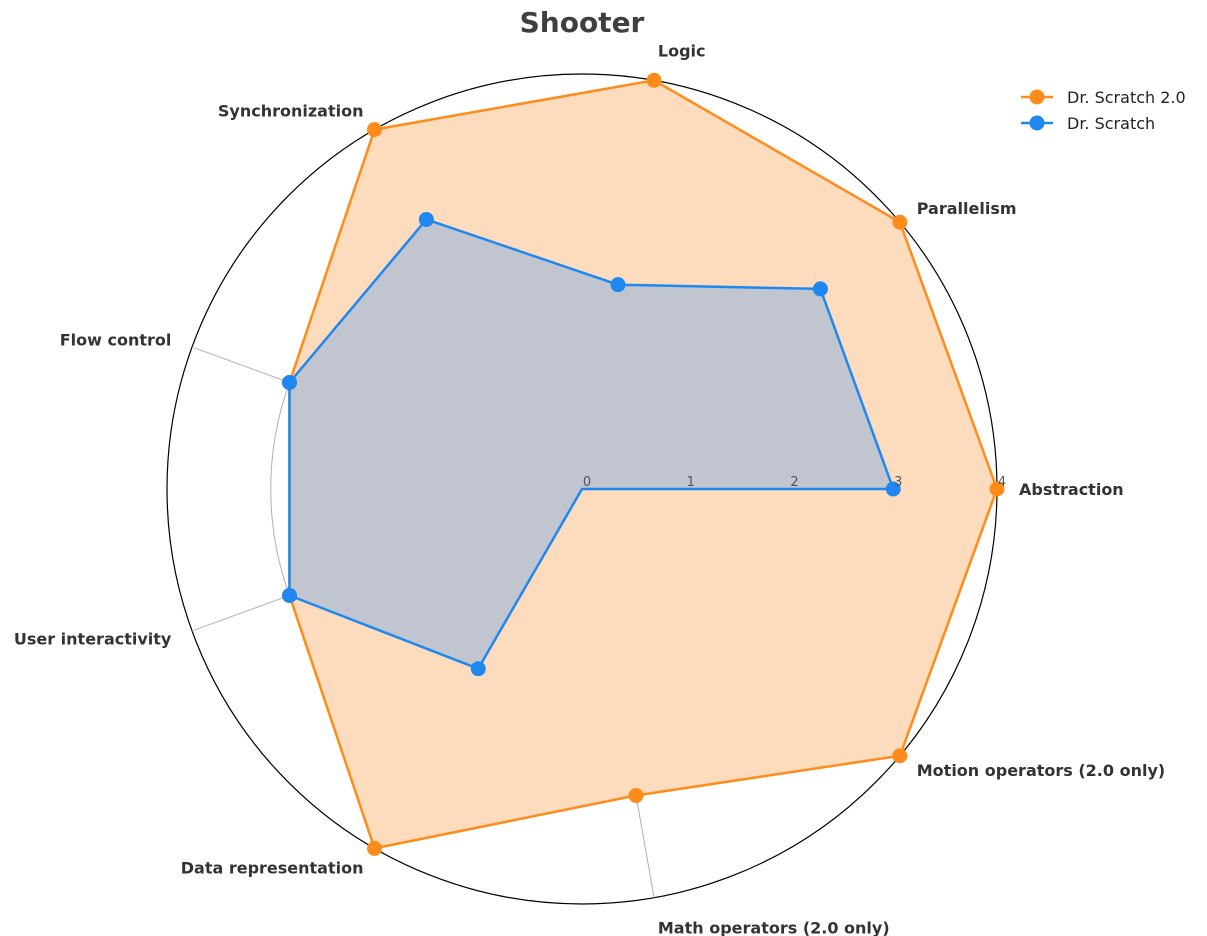 The height and width of the screenshot is (936, 1207). Describe the element at coordinates (682, 51) in the screenshot. I see `axis-label: Logic` at that location.